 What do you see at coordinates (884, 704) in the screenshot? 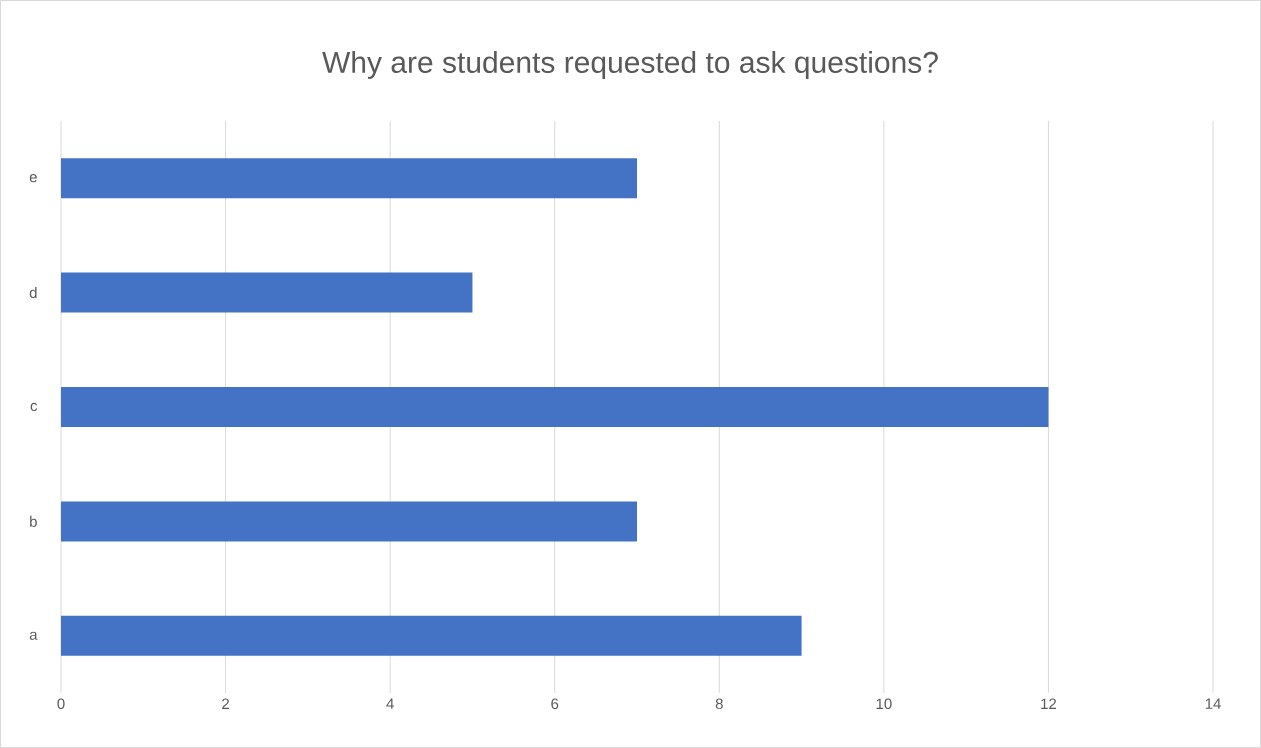
I see `x-tick-label: 10` at bounding box center [884, 704].